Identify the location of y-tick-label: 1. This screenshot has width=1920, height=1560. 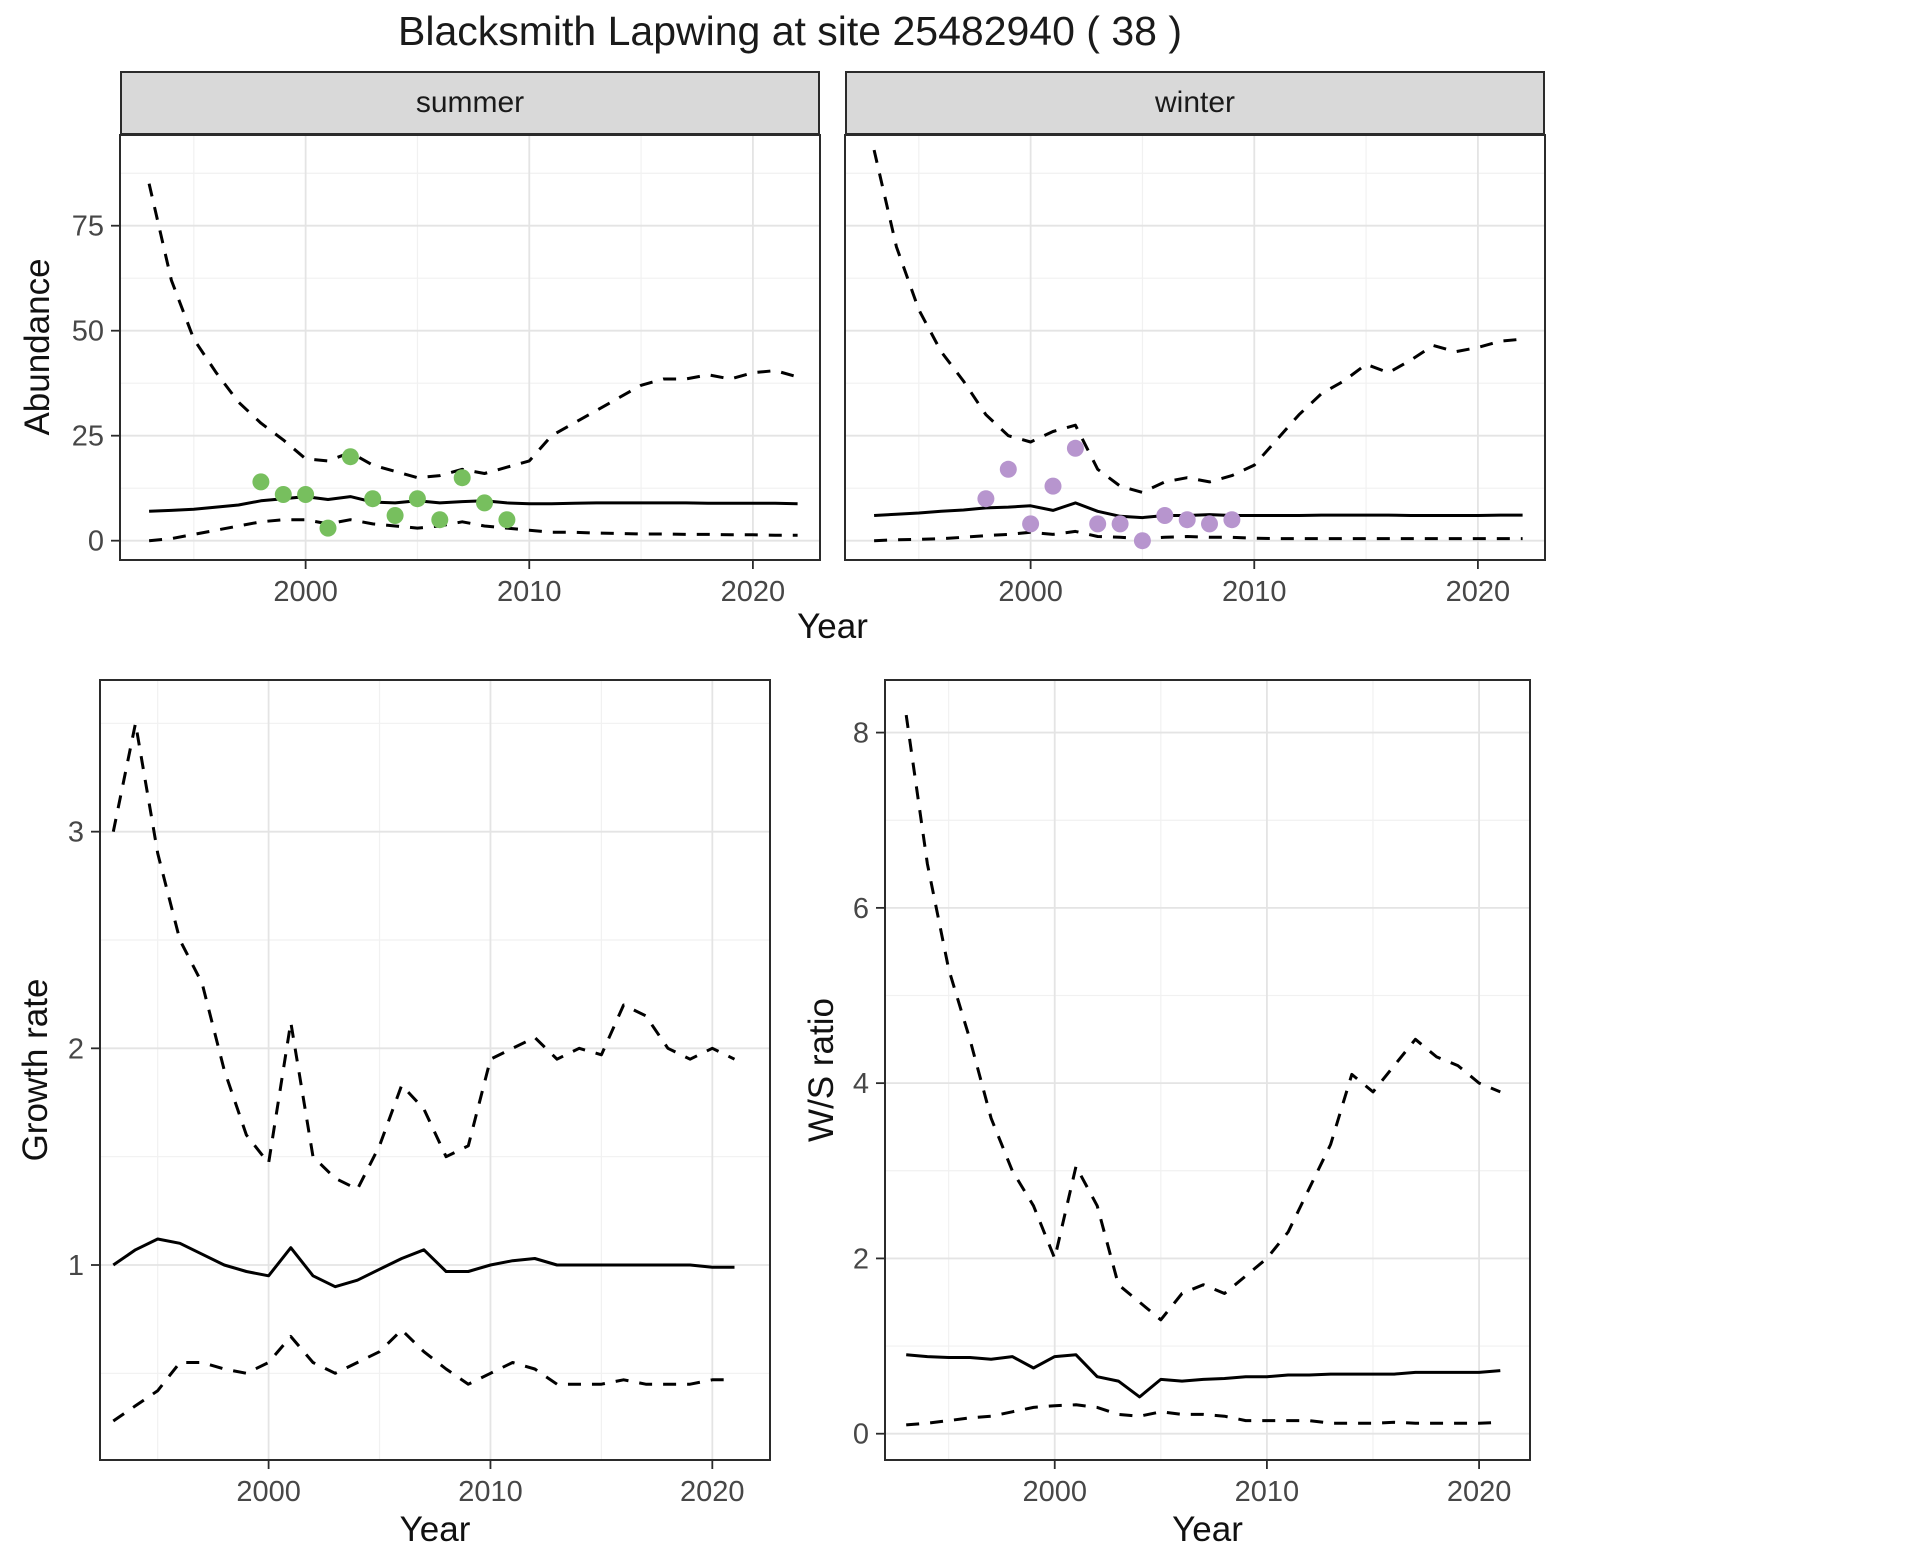
(76, 1266).